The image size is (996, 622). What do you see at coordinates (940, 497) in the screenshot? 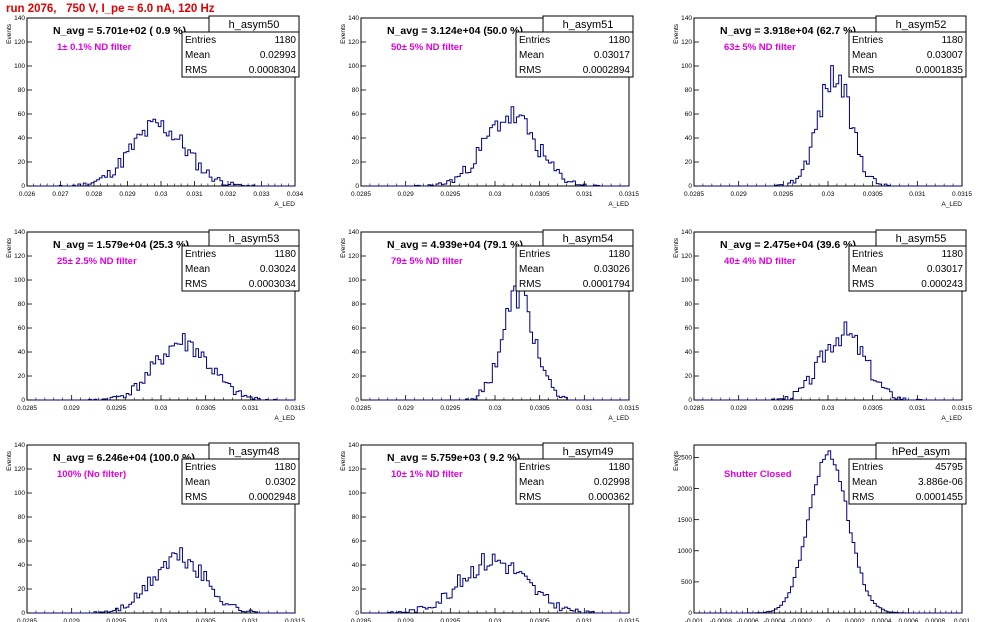
I see `stats-value: 0.0001455` at bounding box center [940, 497].